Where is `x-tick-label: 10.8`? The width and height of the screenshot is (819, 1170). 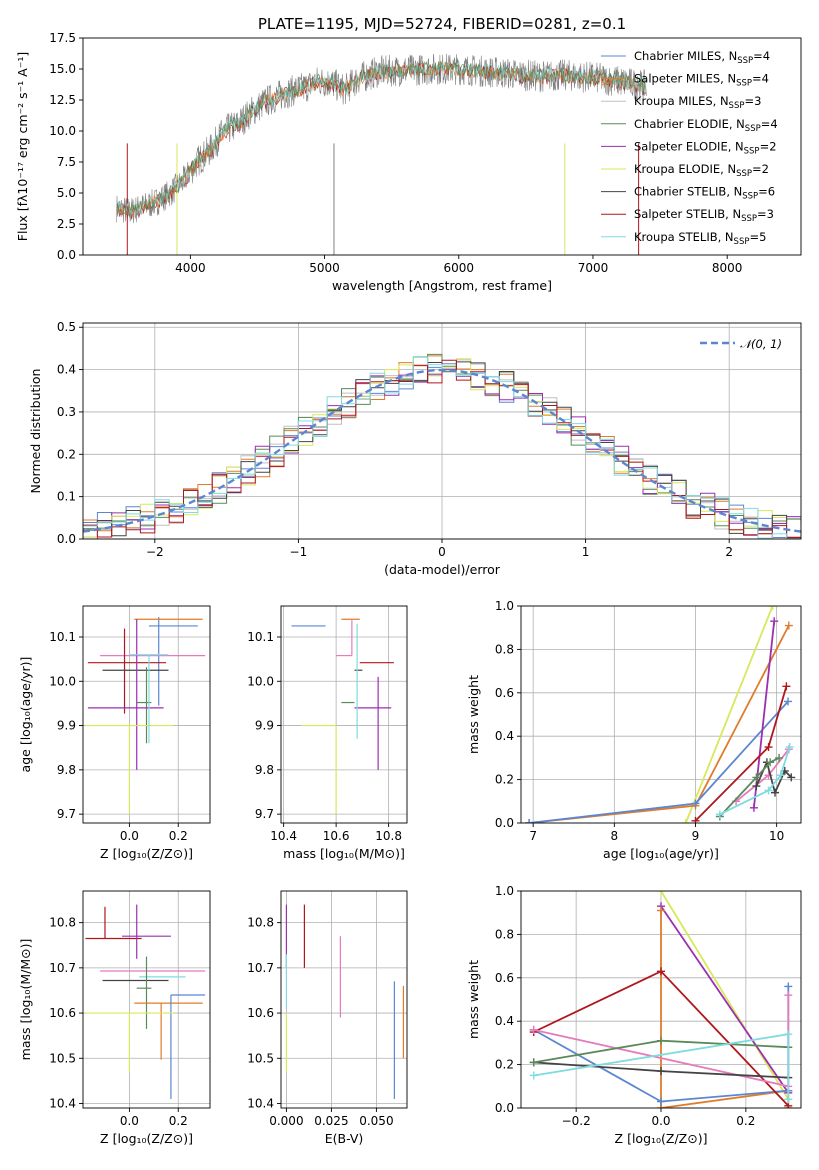
x-tick-label: 10.8 is located at coordinates (388, 836).